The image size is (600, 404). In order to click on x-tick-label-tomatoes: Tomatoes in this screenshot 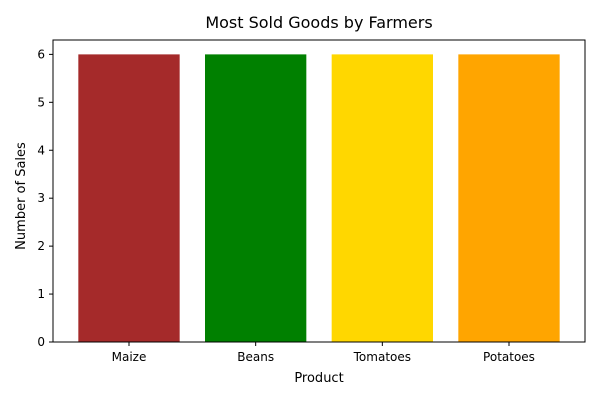, I will do `click(382, 357)`.